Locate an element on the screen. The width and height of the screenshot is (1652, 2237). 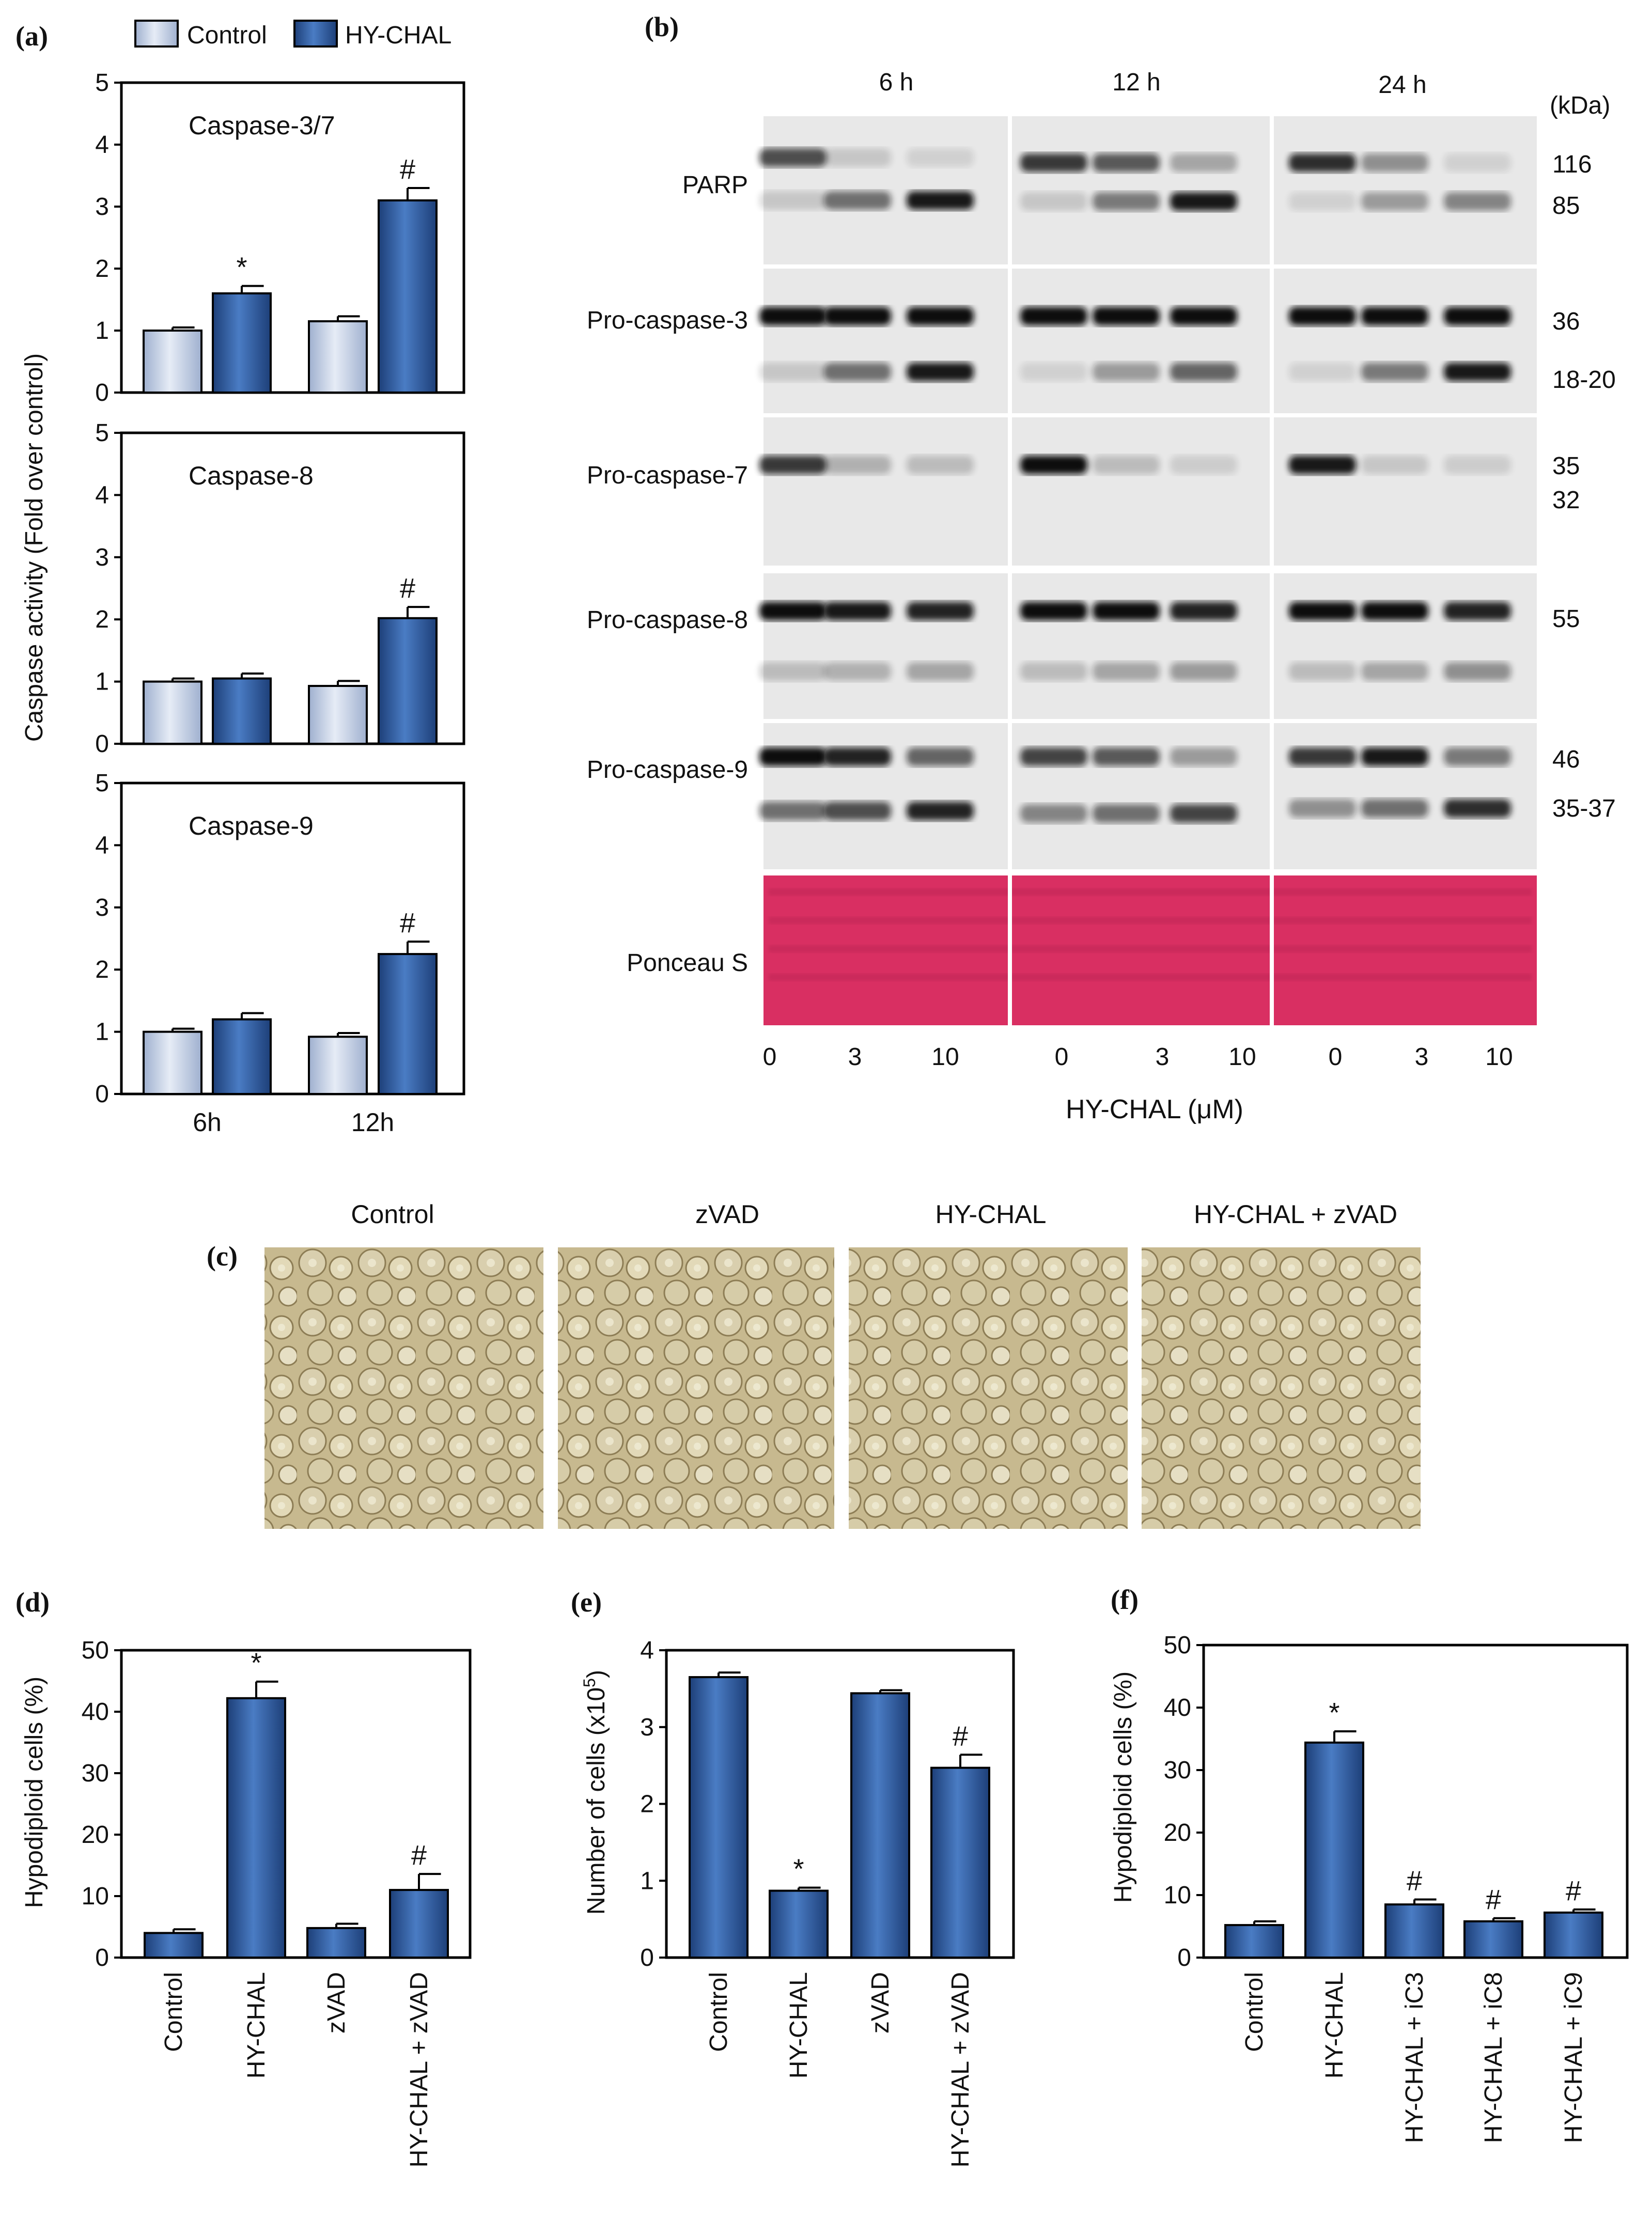
dose-label: 3 is located at coordinates (1422, 1057).